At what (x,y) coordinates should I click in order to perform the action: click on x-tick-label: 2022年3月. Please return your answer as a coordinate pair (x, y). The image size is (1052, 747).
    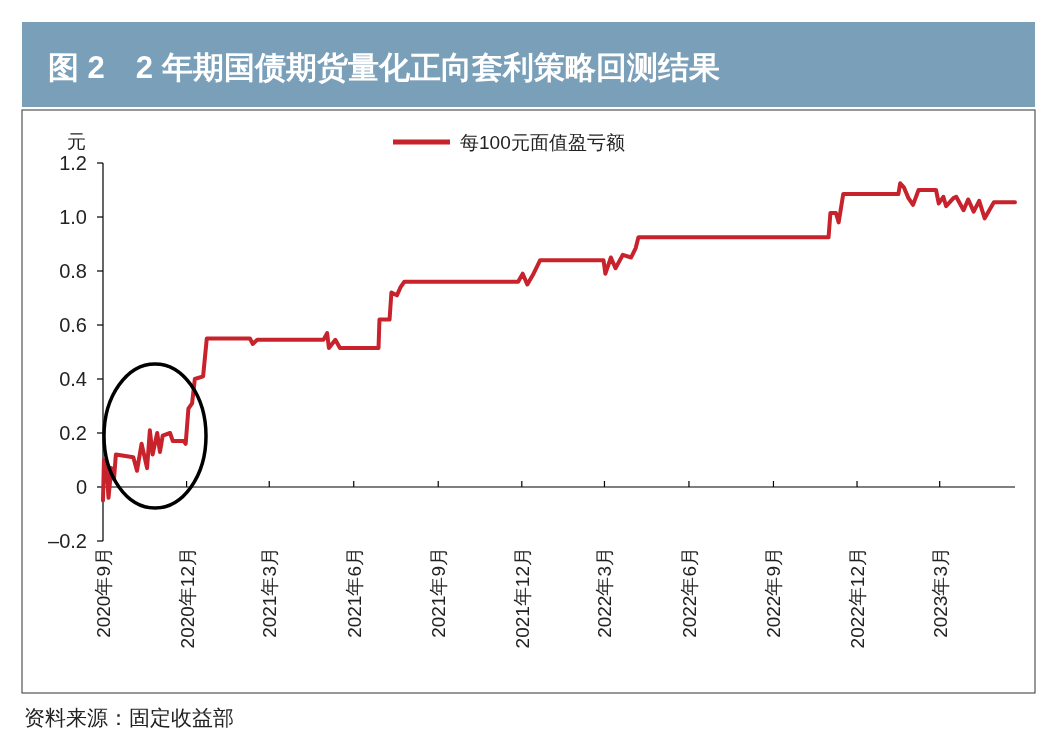
    Looking at the image, I should click on (605, 592).